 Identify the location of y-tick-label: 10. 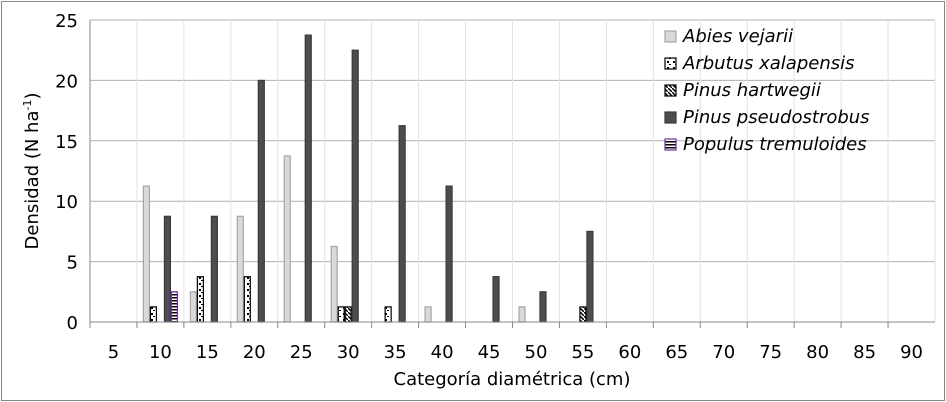
(66, 202).